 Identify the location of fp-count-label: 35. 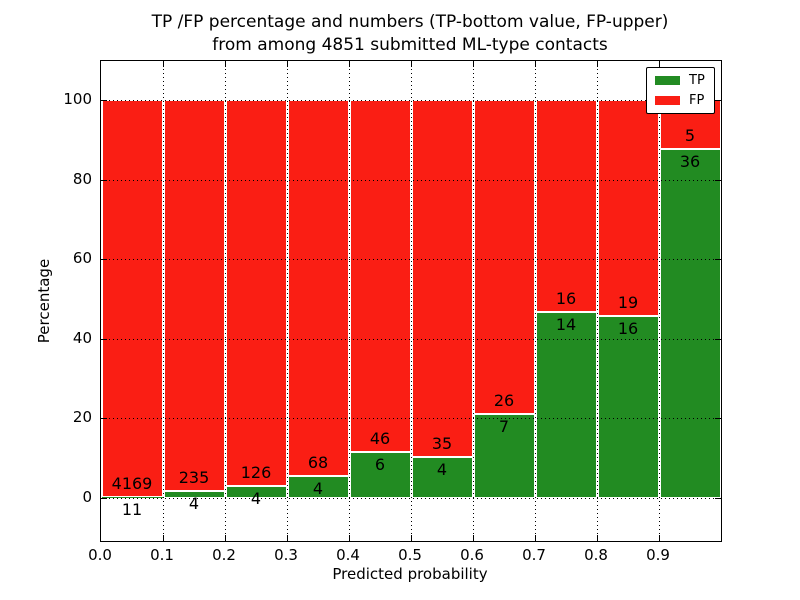
(442, 444).